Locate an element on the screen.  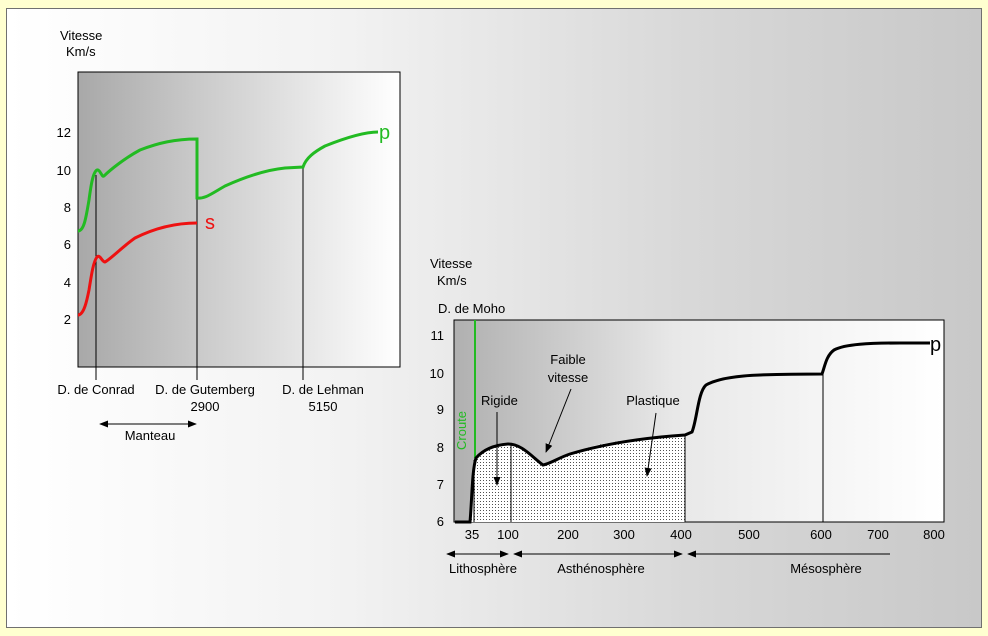
right-y-tick-6: 6 is located at coordinates (440, 521).